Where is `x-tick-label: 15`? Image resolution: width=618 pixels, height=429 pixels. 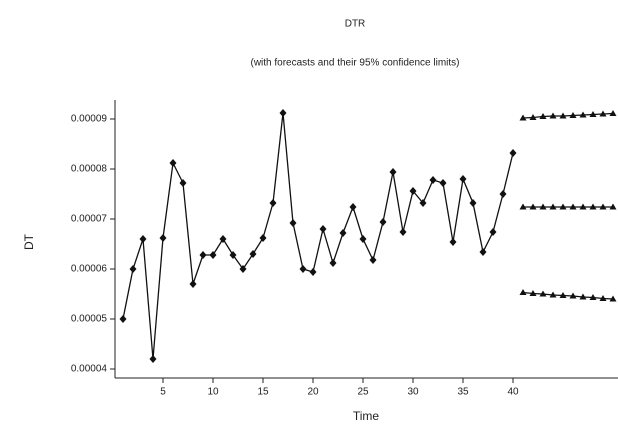
x-tick-label: 15 is located at coordinates (263, 392).